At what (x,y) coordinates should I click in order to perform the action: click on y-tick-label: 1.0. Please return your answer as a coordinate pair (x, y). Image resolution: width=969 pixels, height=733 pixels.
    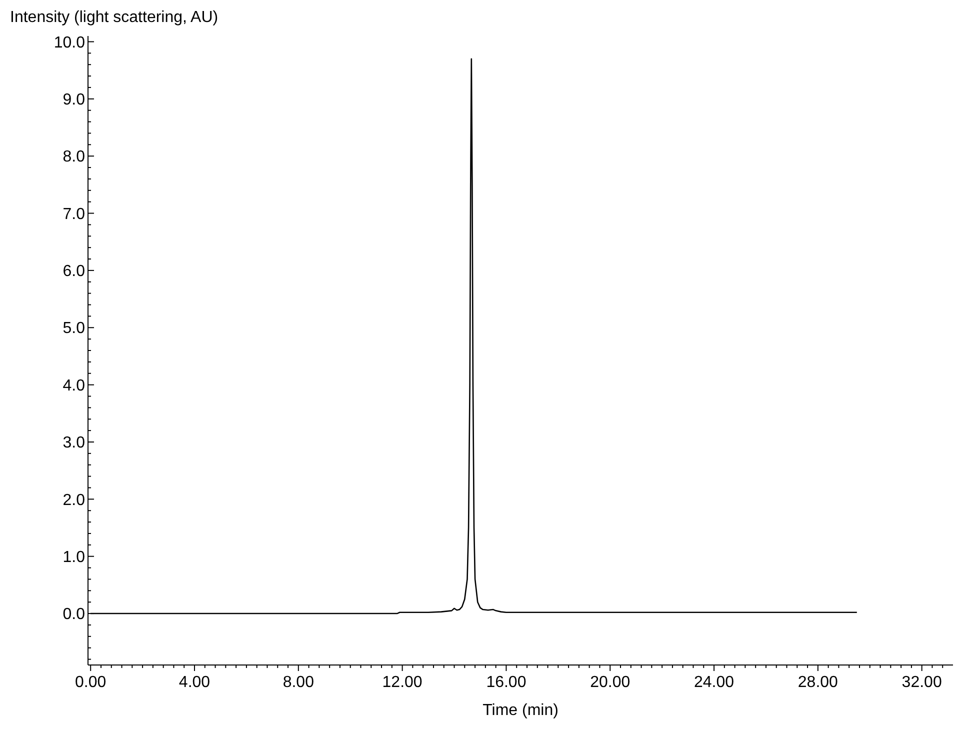
    Looking at the image, I should click on (74, 557).